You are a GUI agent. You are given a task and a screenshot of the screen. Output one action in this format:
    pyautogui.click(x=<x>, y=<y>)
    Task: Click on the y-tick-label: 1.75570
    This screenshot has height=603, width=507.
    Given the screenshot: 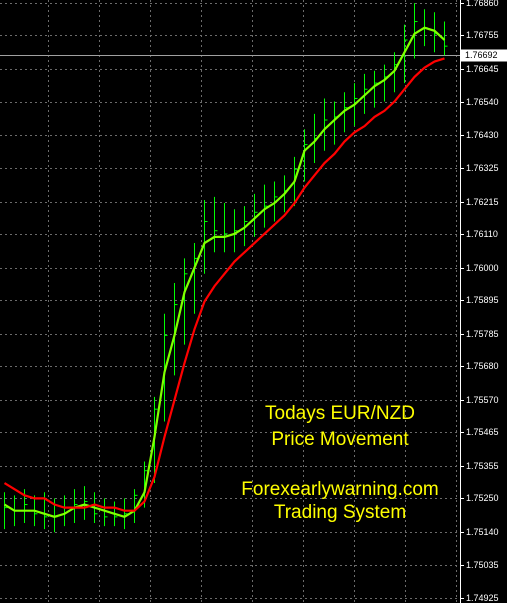 What is the action you would take?
    pyautogui.click(x=482, y=400)
    